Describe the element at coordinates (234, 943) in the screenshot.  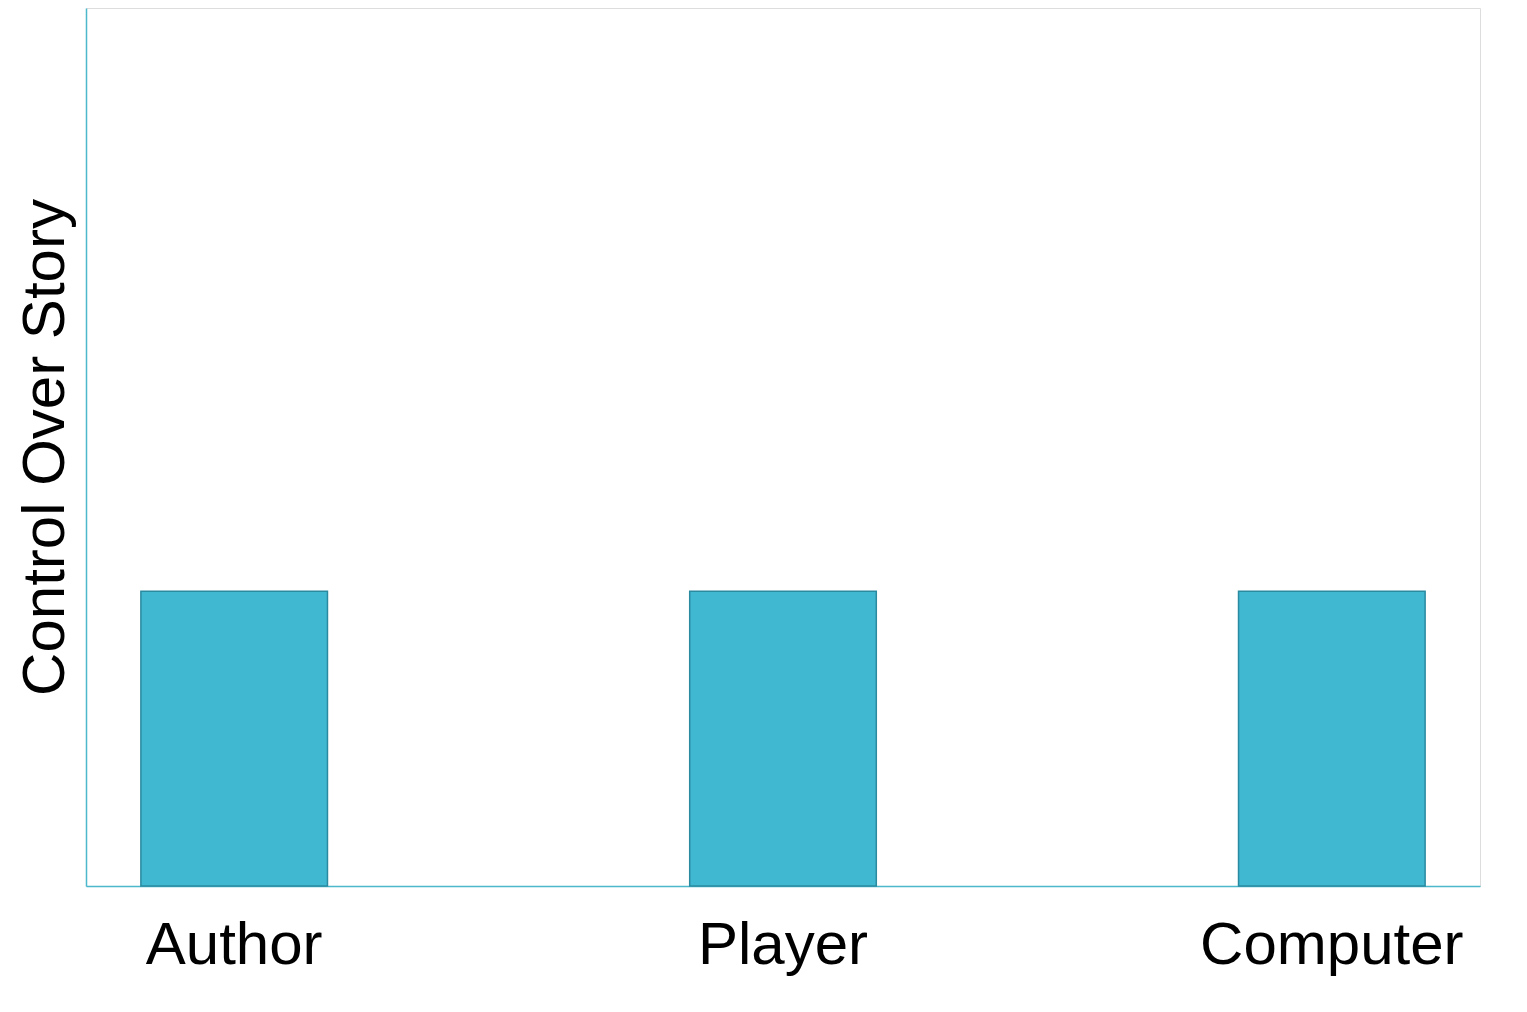
I see `x-tick-label: Author` at that location.